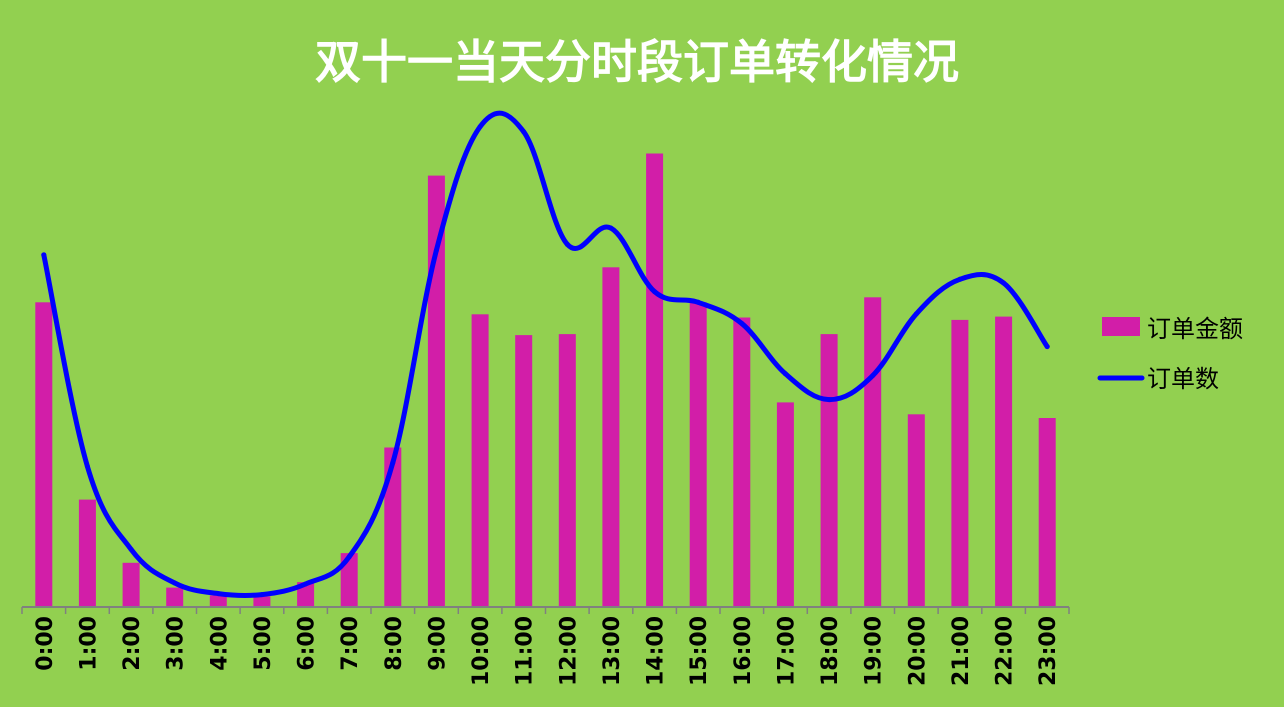  I want to click on bar-21:00, so click(960, 463).